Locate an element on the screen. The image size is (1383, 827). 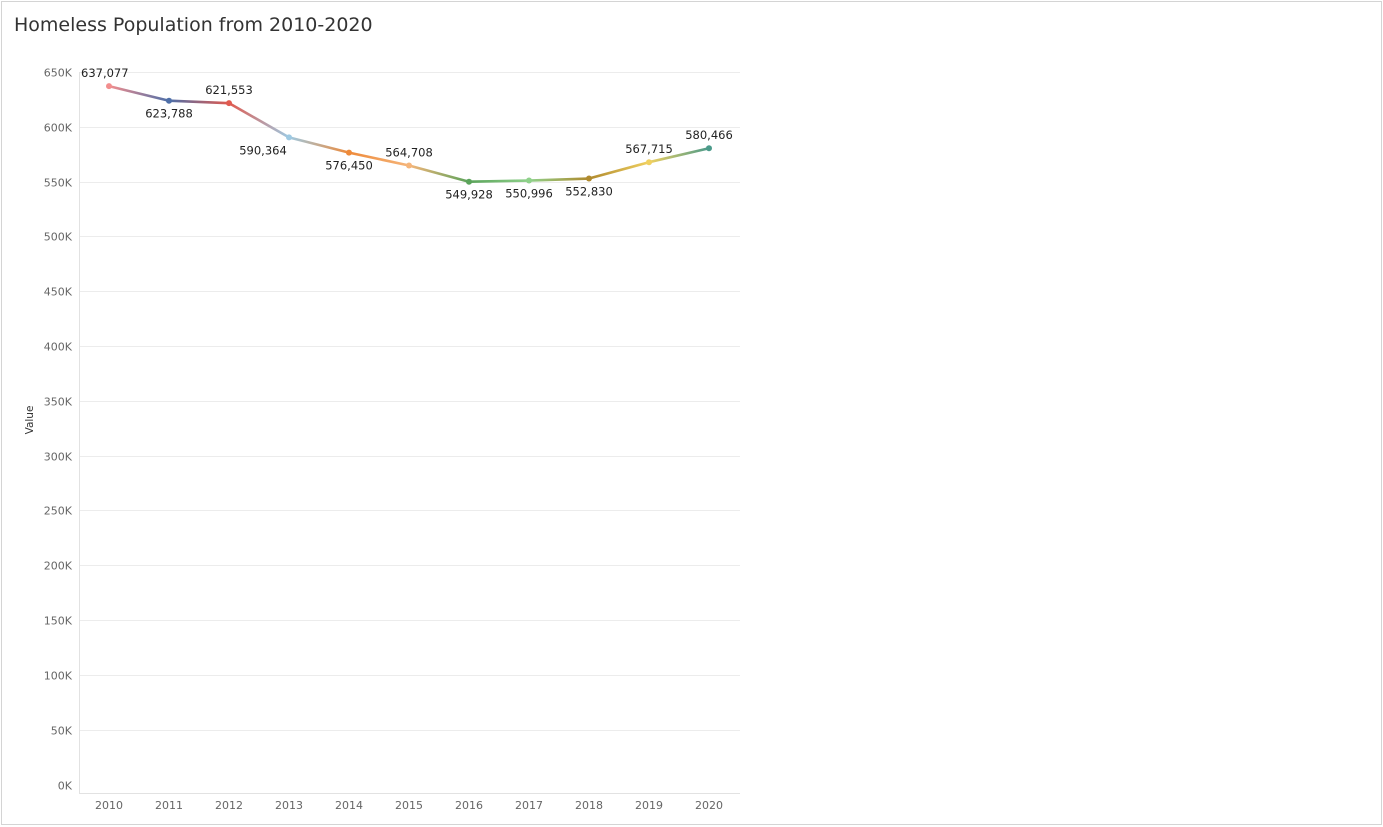
x-tick-label: 2015 is located at coordinates (409, 805).